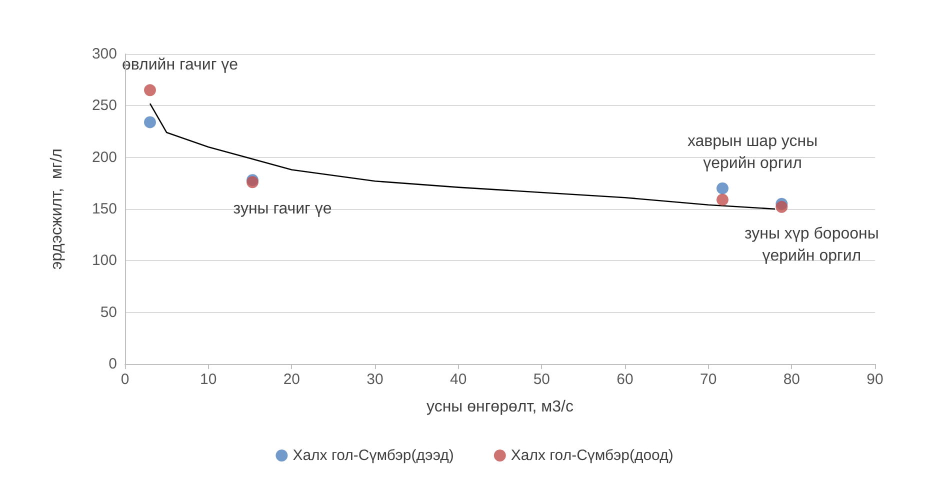  Describe the element at coordinates (592, 455) in the screenshot. I see `legend-label: Халх гол-Сүмбэр(доод)` at that location.